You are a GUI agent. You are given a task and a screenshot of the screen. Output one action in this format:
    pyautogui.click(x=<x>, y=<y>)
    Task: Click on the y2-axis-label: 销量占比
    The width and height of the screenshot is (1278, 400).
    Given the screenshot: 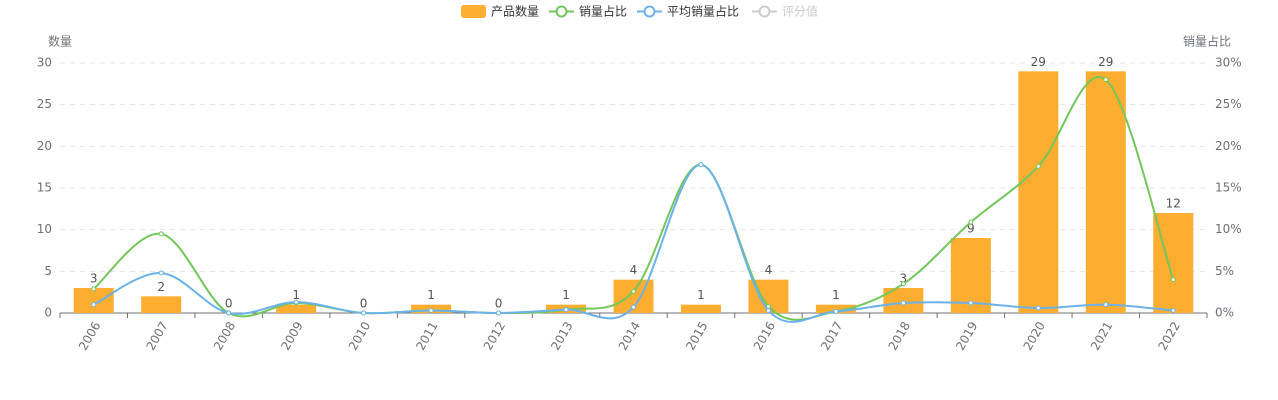 What is the action you would take?
    pyautogui.click(x=1207, y=41)
    